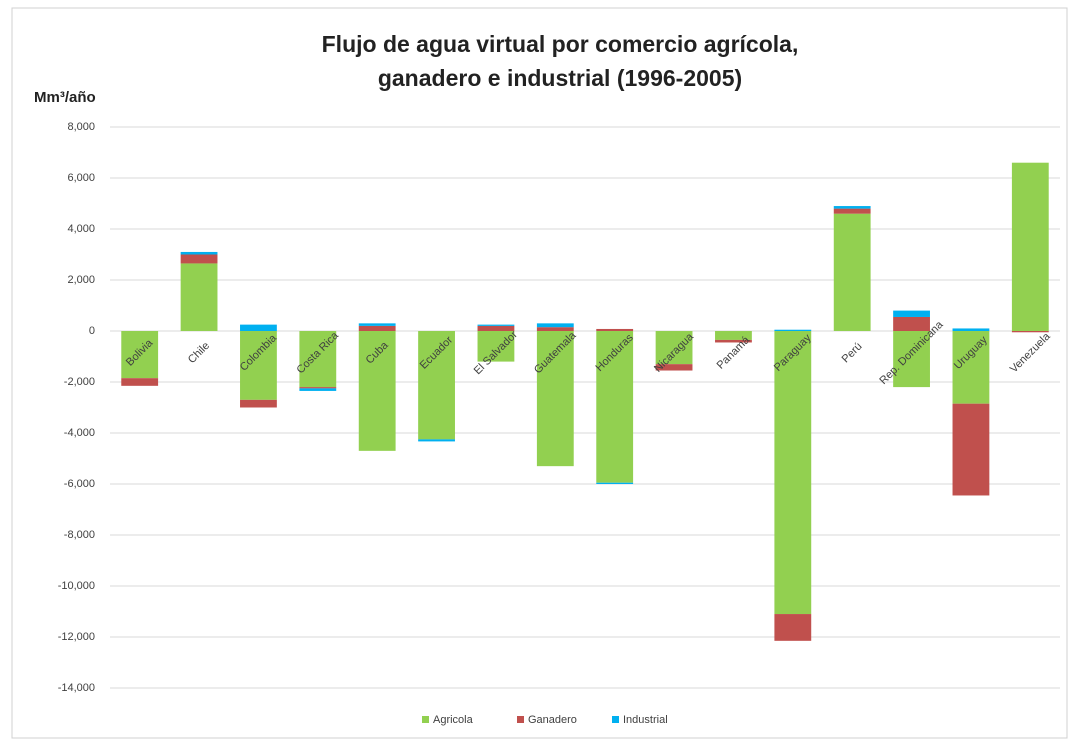 Image resolution: width=1074 pixels, height=750 pixels. I want to click on legend-label: Ganadero, so click(552, 720).